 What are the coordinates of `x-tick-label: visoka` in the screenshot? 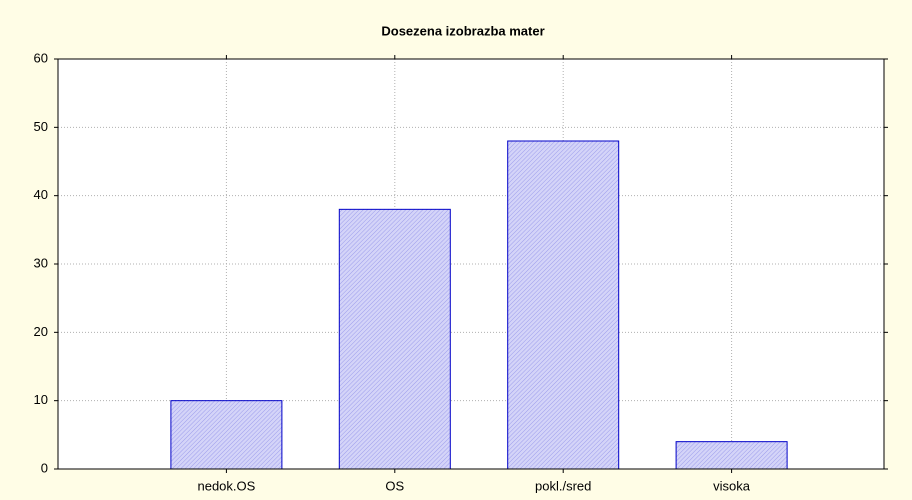 It's located at (732, 485).